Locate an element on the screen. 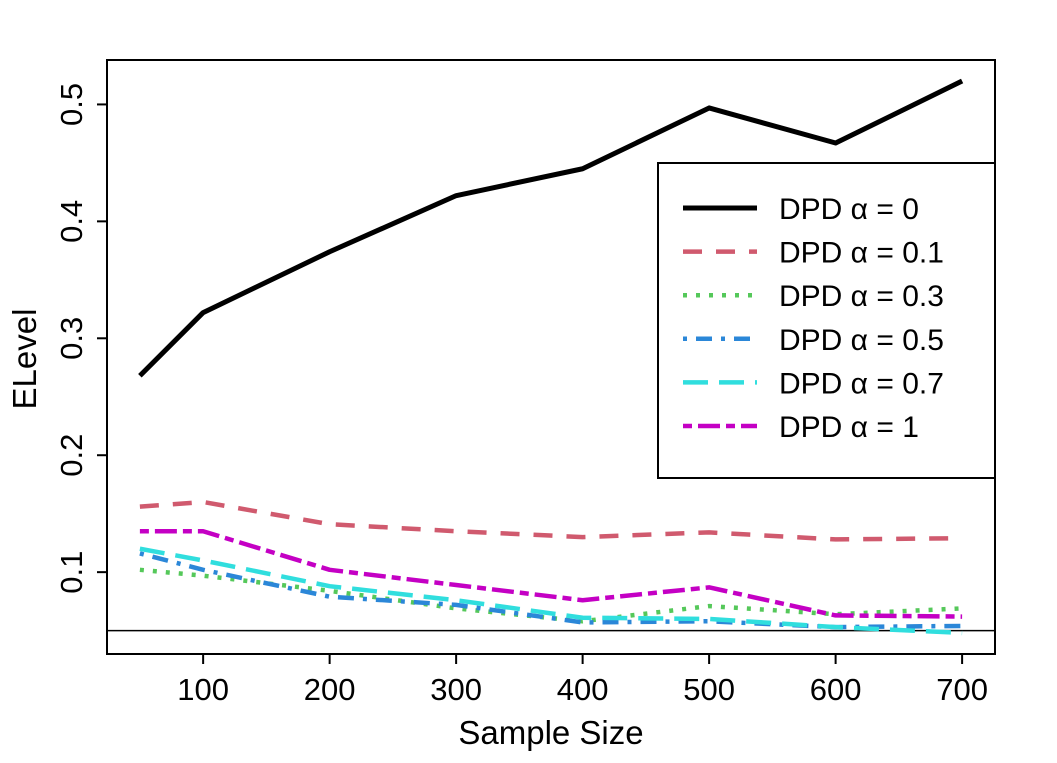 The width and height of the screenshot is (1057, 763). legend-entry-label-1: DPD α = 0.1 is located at coordinates (861, 253).